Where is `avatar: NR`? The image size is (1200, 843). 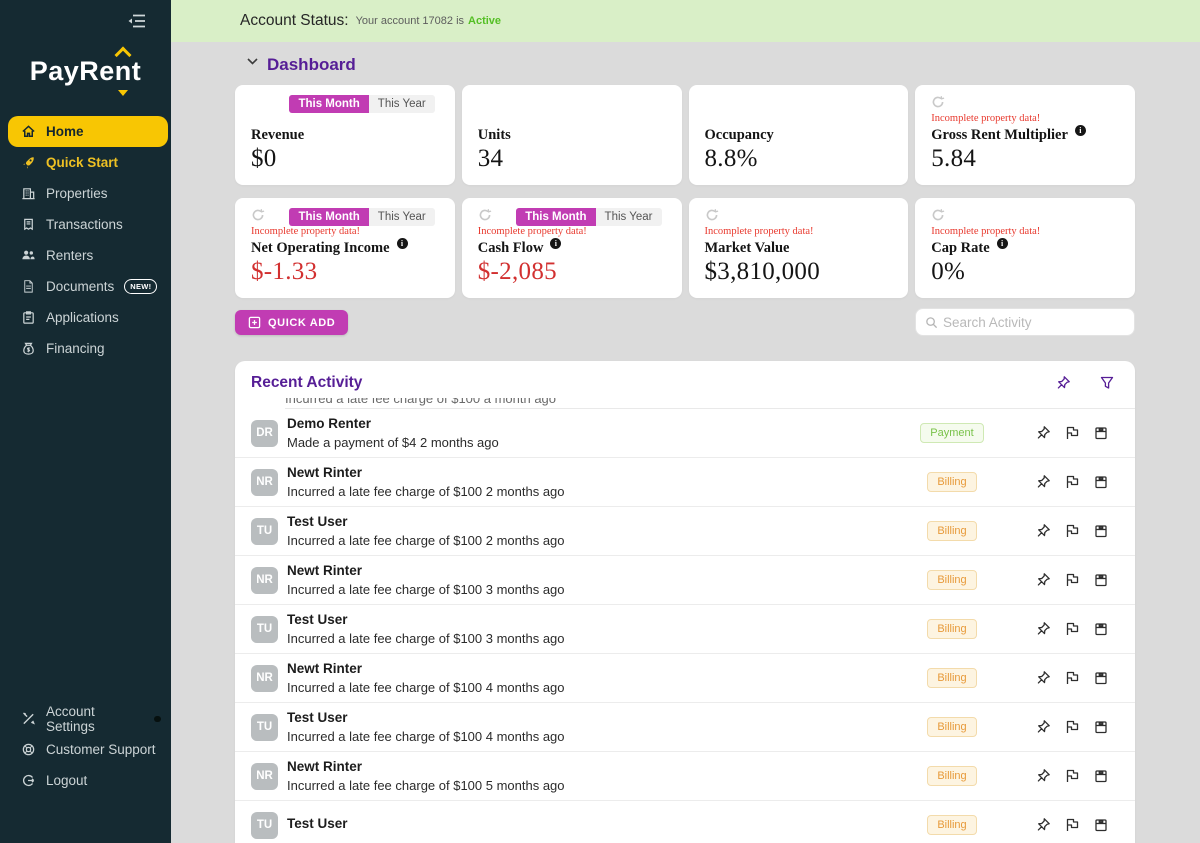 avatar: NR is located at coordinates (264, 678).